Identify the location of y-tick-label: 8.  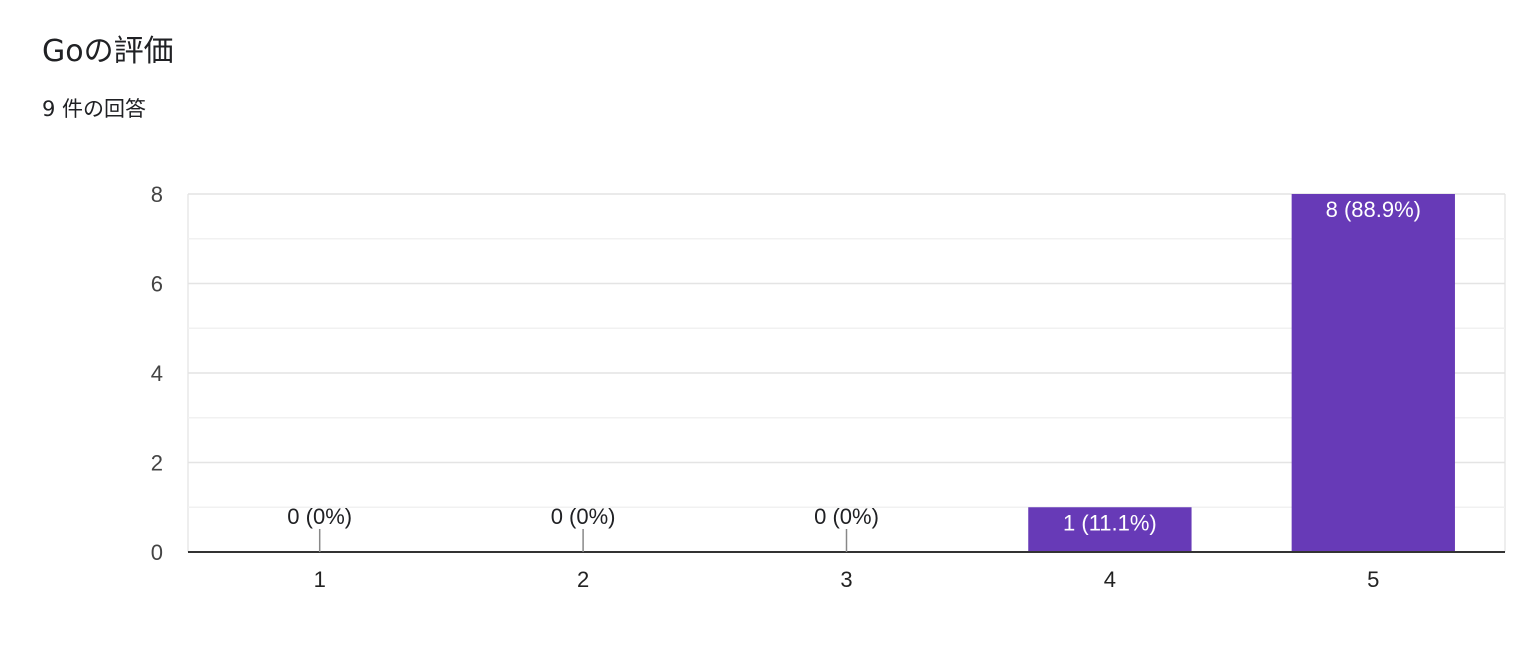
(157, 194).